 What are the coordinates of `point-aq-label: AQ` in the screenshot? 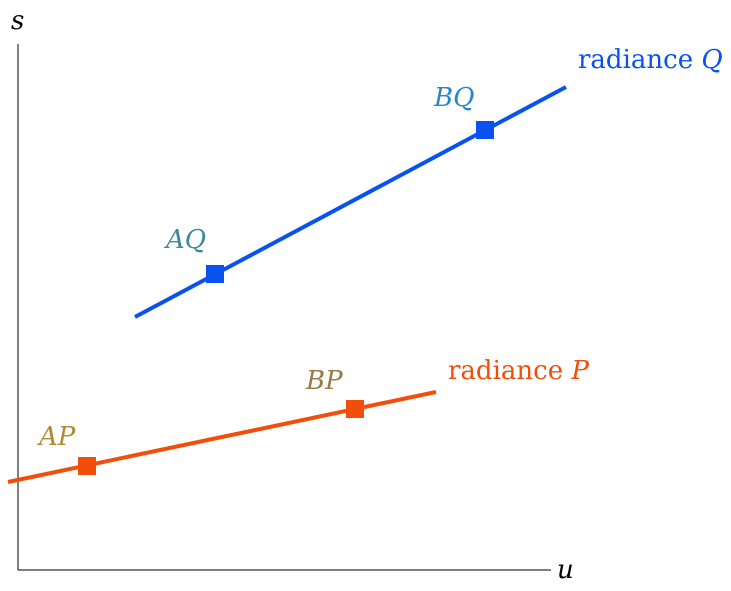 It's located at (185, 240).